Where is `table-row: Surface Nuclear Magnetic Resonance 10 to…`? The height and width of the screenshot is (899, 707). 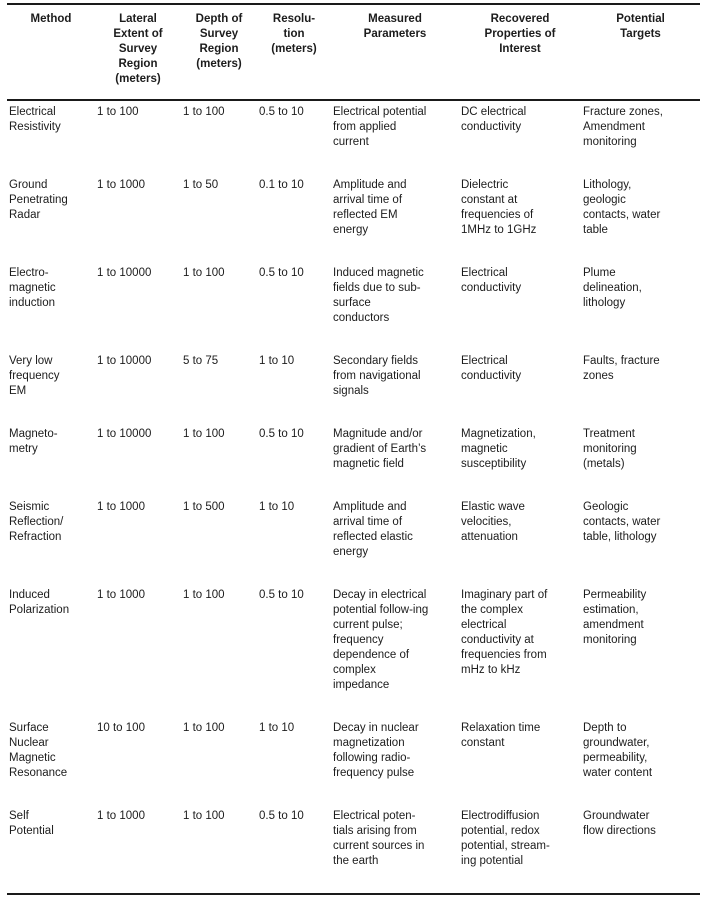 table-row: Surface Nuclear Magnetic Resonance 10 to… is located at coordinates (353, 761).